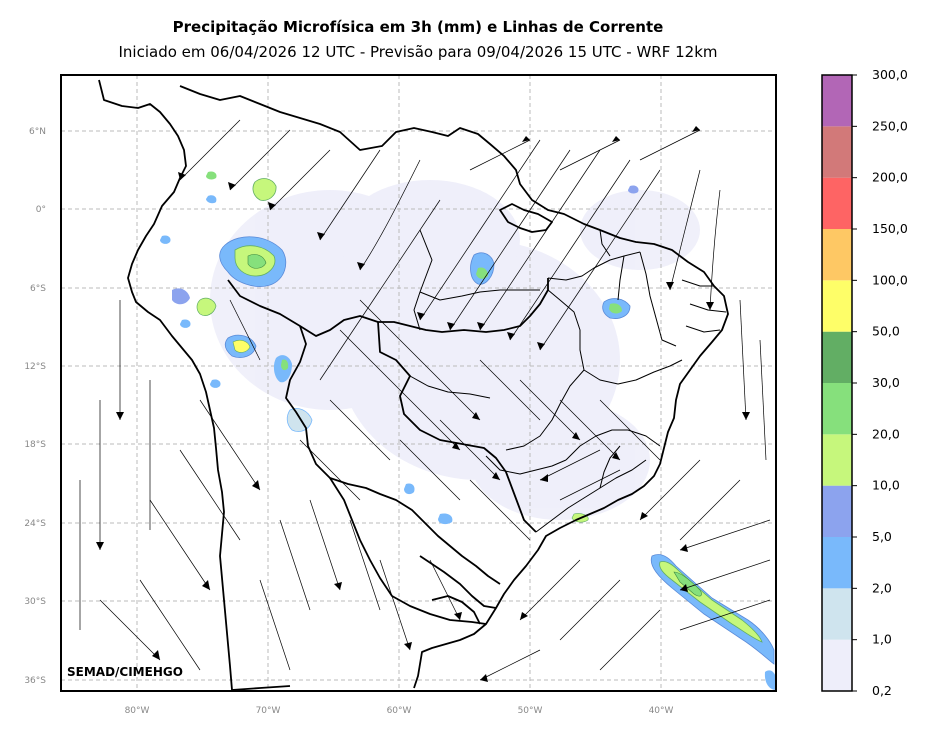 This screenshot has height=735, width=931. I want to click on colorbar-label: 0,2, so click(882, 690).